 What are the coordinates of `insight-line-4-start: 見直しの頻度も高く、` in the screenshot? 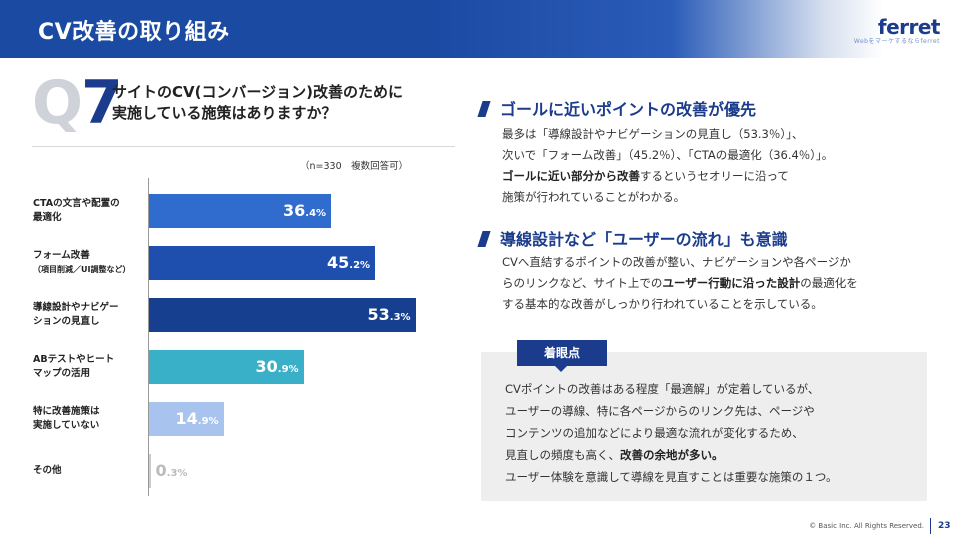 It's located at (562, 455).